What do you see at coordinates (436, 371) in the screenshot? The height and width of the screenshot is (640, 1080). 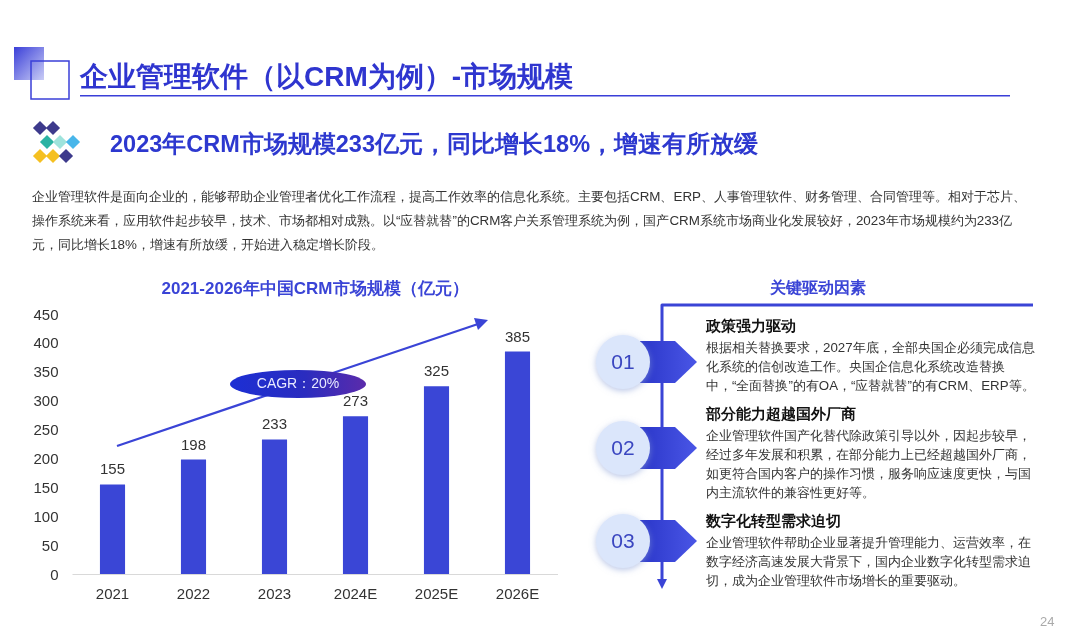 I see `data-label: 325` at bounding box center [436, 371].